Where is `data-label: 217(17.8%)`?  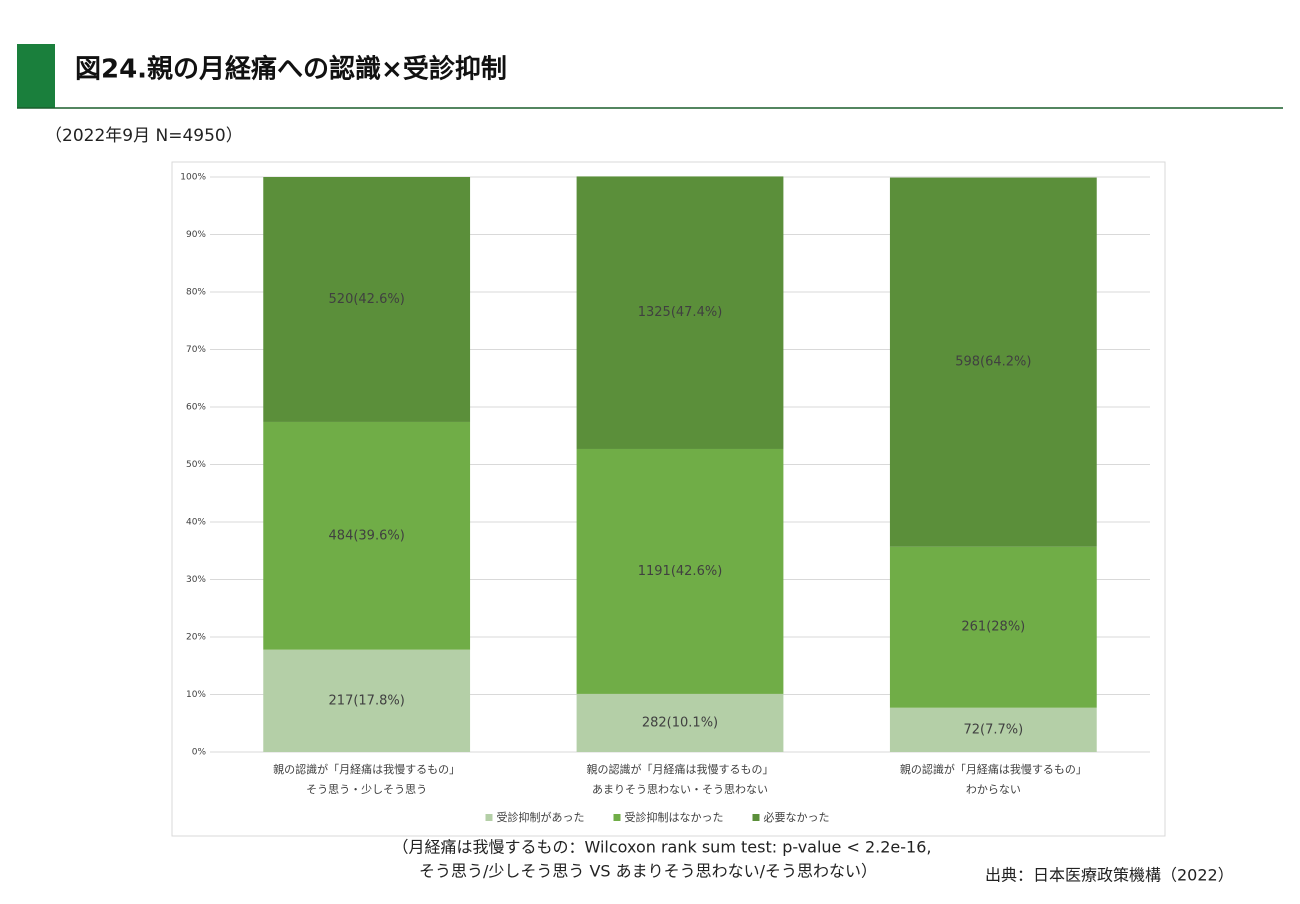 data-label: 217(17.8%) is located at coordinates (367, 700).